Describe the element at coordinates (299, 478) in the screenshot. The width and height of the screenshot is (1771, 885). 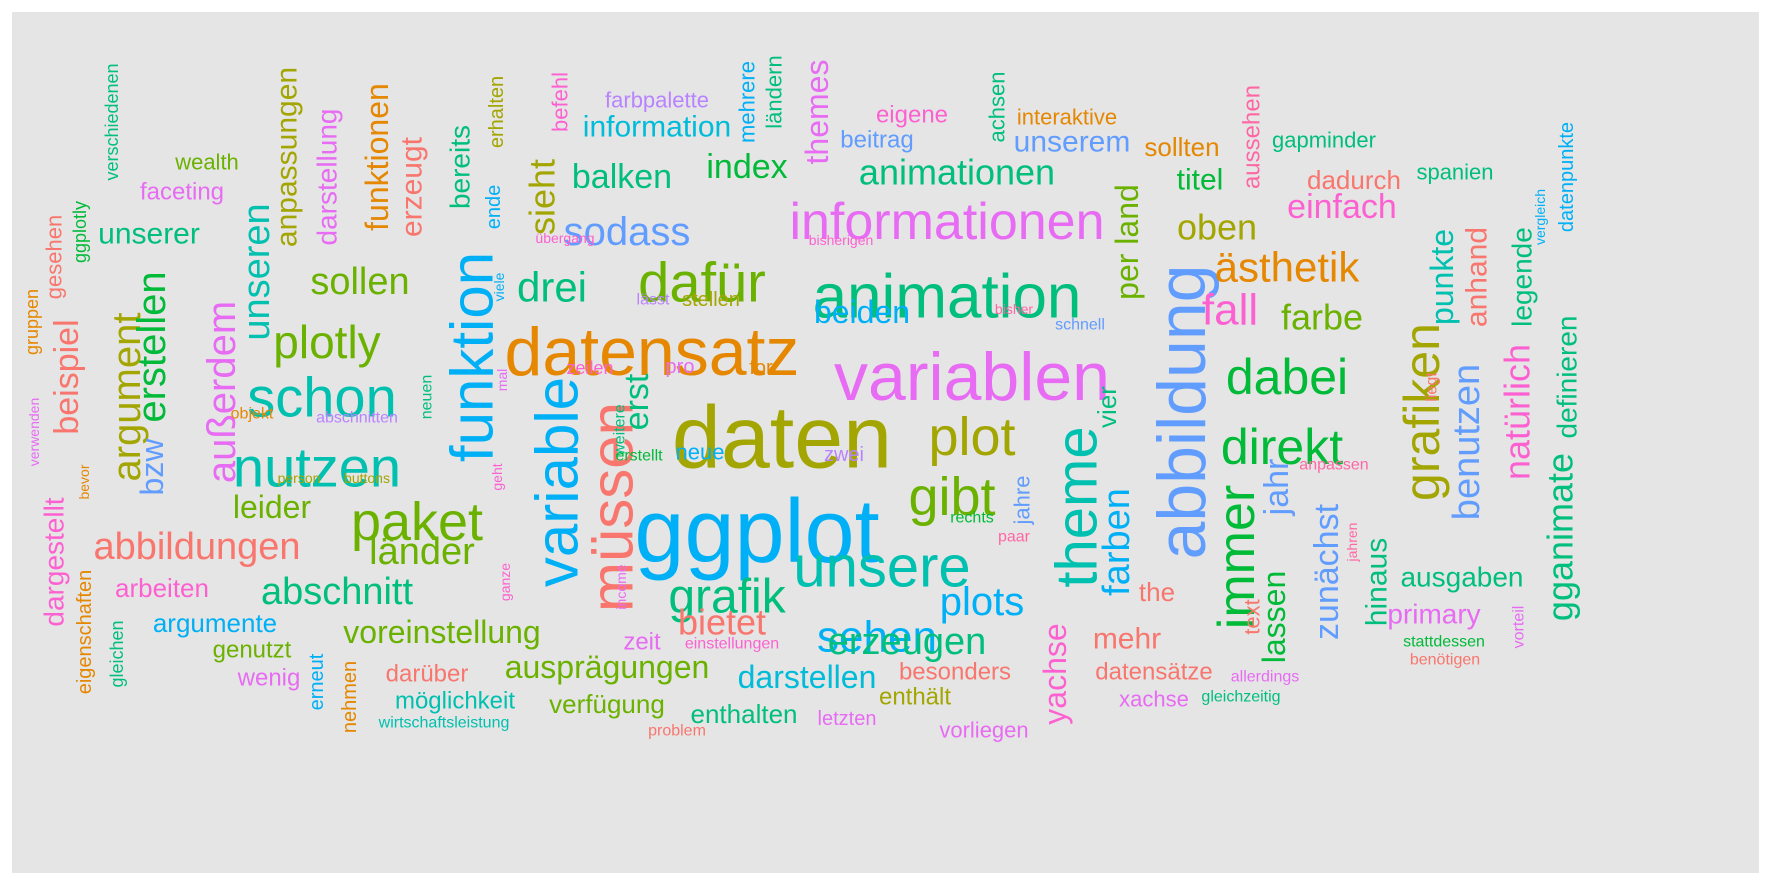
I see `word-person: person` at that location.